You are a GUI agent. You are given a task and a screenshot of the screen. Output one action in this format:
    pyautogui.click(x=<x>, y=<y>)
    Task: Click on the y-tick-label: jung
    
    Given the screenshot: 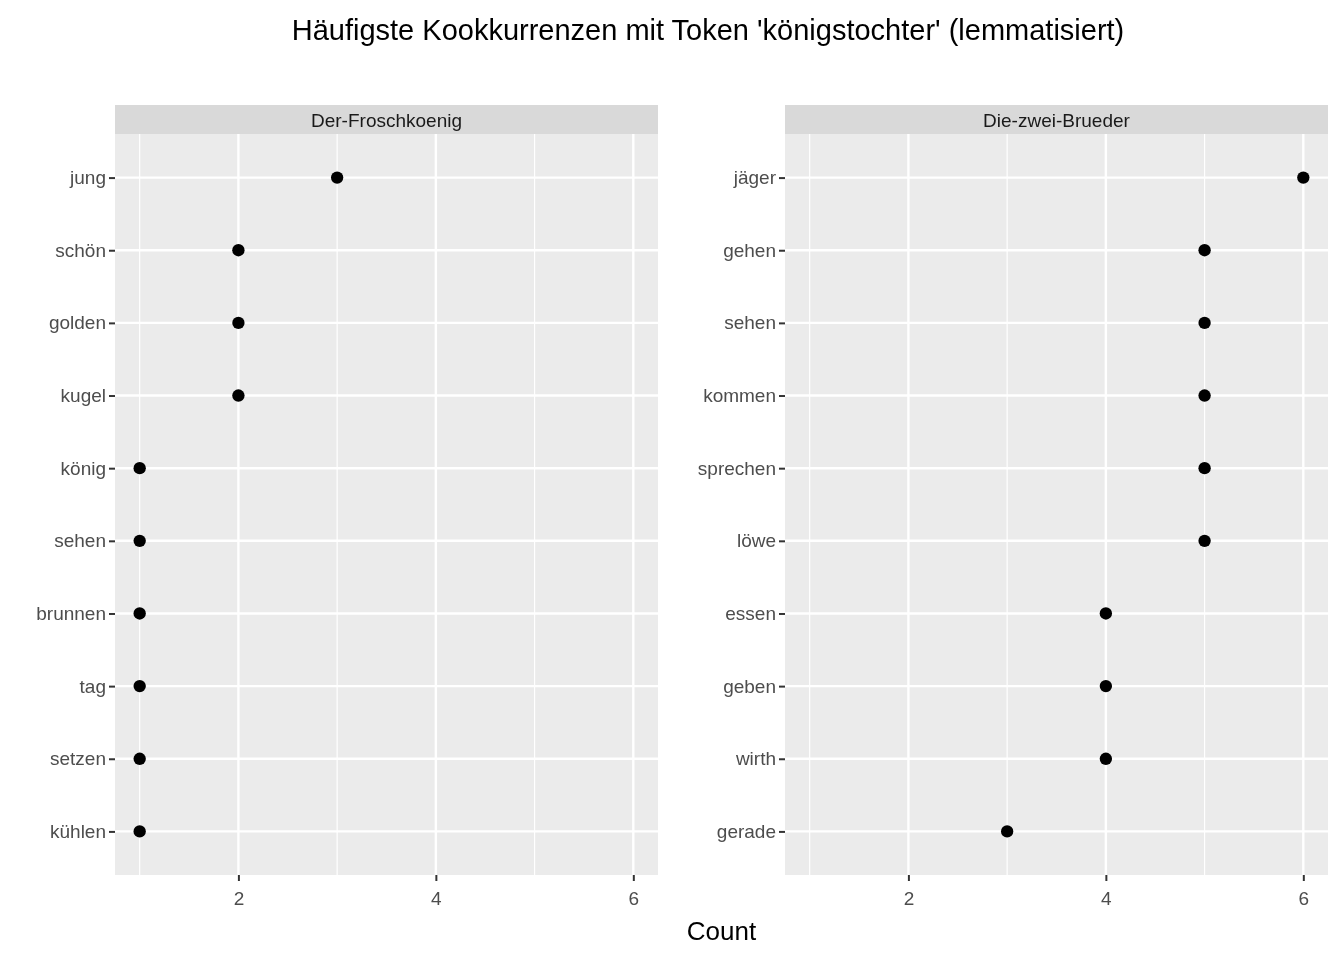 What is the action you would take?
    pyautogui.click(x=87, y=178)
    